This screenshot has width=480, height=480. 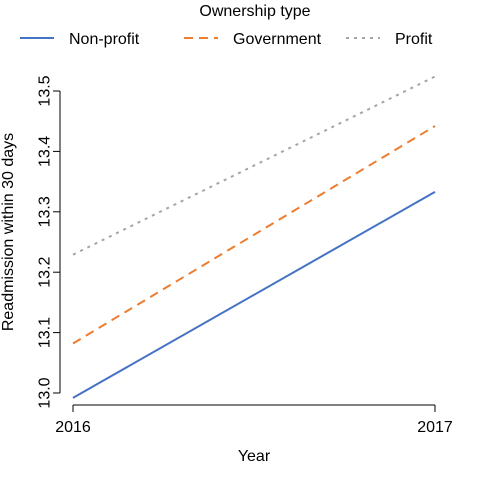 I want to click on y-tick-label: 13.1, so click(x=45, y=332).